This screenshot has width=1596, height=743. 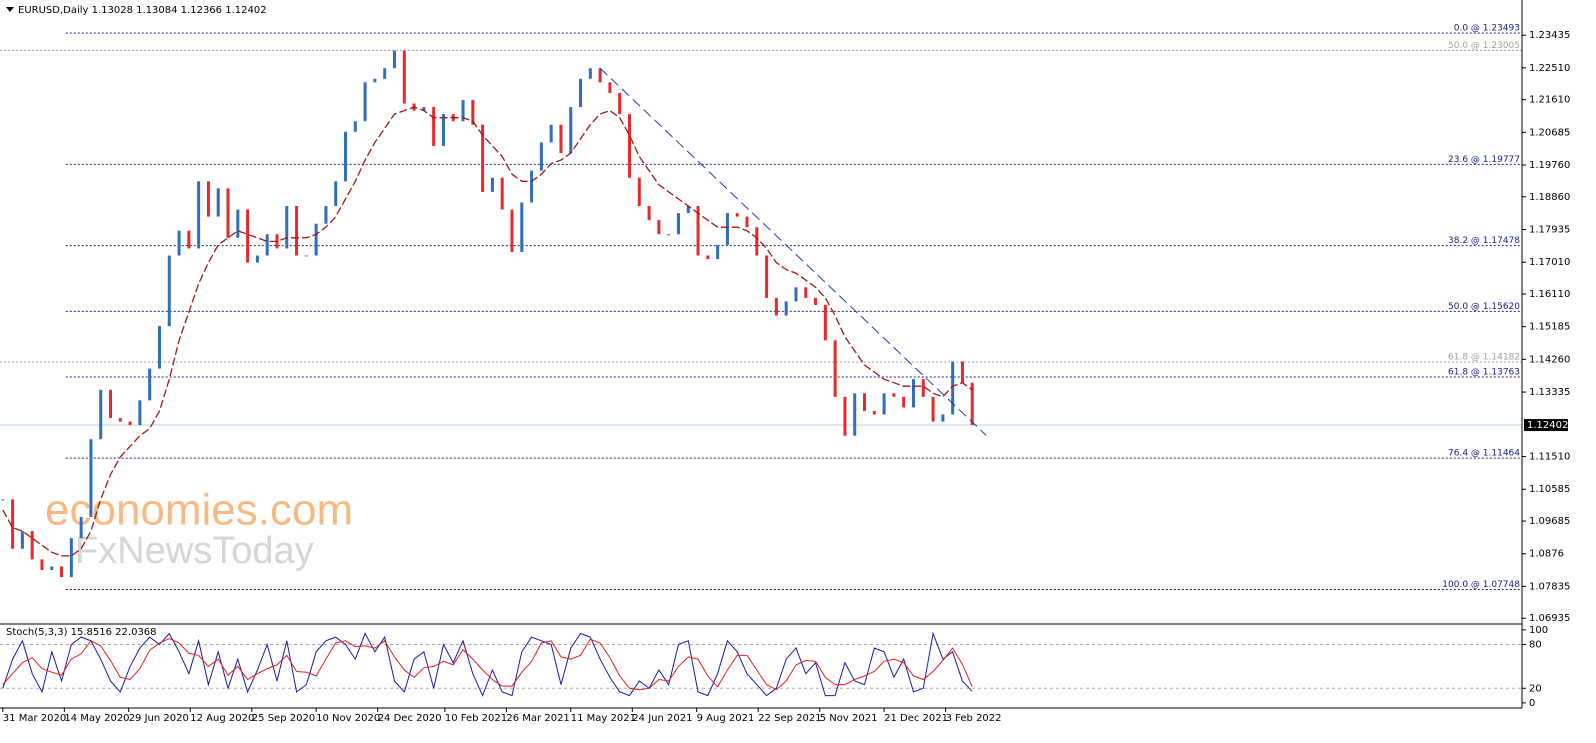 What do you see at coordinates (476, 718) in the screenshot?
I see `x-tick-label: 10 Feb 2021` at bounding box center [476, 718].